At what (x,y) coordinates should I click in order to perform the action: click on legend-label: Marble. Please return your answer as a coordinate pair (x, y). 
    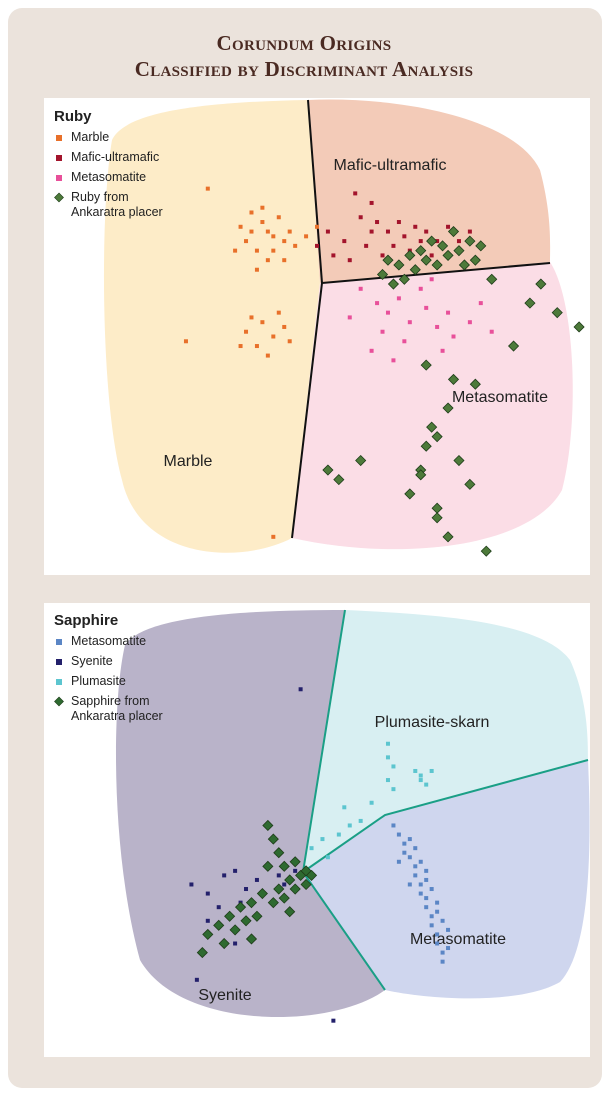
    Looking at the image, I should click on (90, 137).